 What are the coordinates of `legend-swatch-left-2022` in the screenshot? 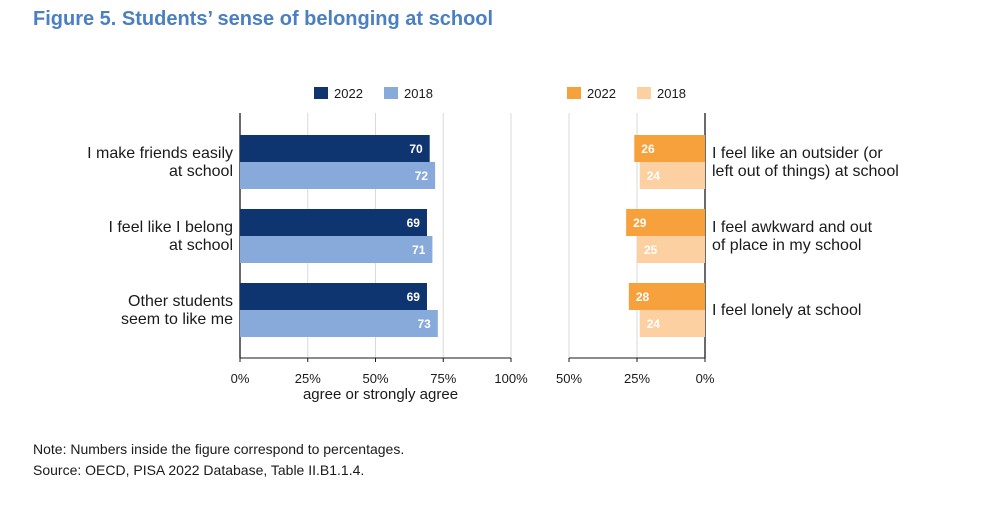 It's located at (321, 93).